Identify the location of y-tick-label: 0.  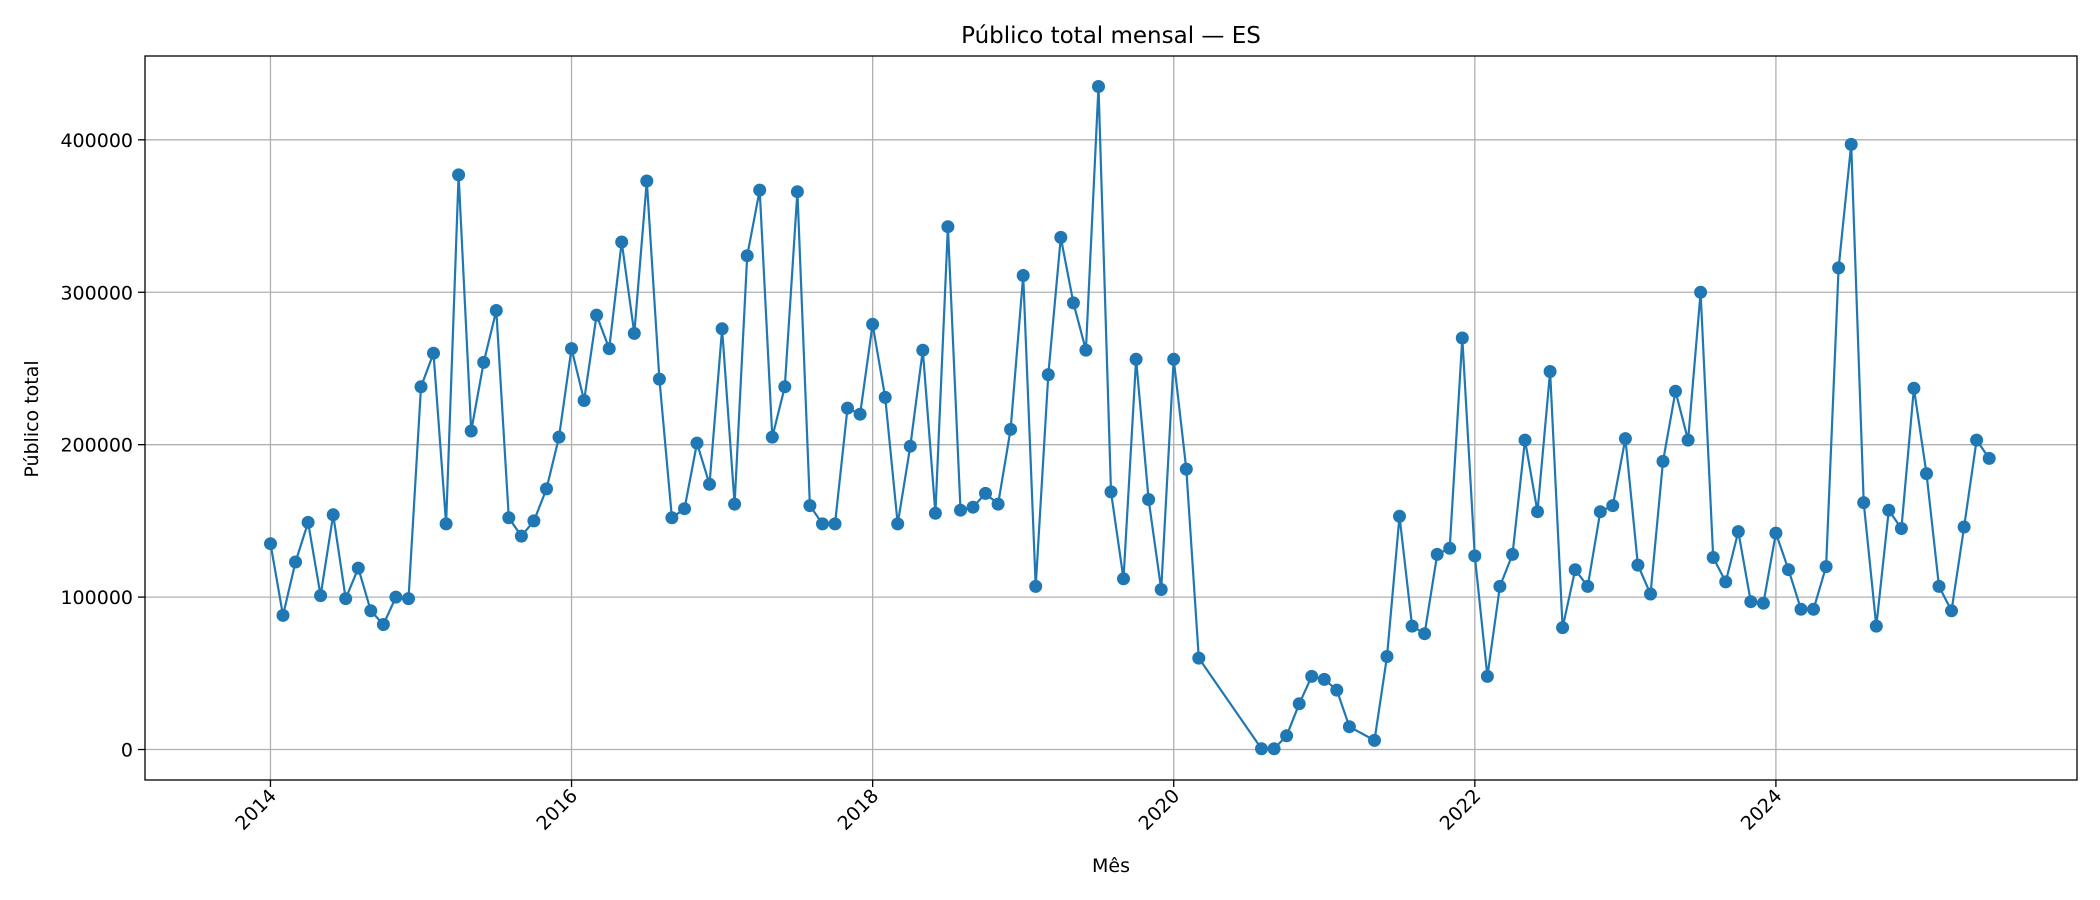
(127, 751).